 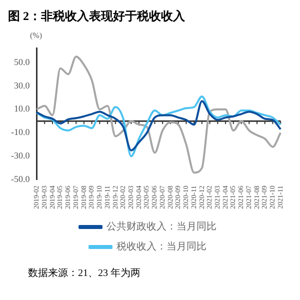 What do you see at coordinates (22, 85) in the screenshot?
I see `y-tick-label: 30.0` at bounding box center [22, 85].